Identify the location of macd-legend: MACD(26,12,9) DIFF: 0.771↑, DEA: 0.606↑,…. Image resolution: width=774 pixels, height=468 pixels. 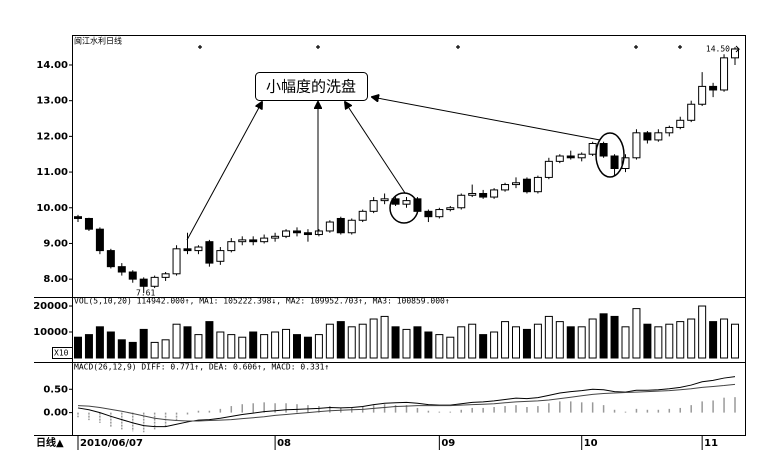
(201, 367).